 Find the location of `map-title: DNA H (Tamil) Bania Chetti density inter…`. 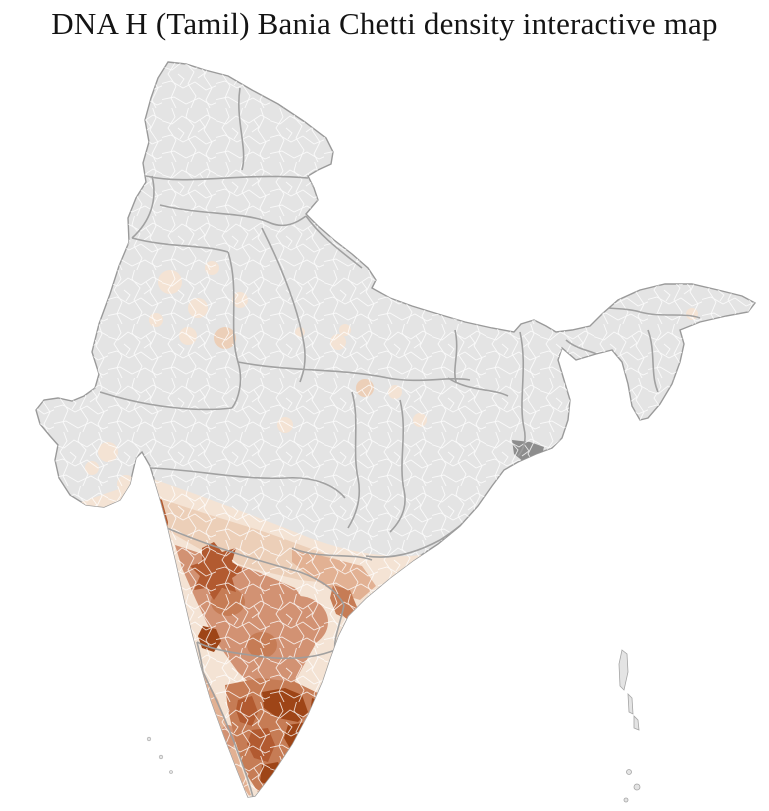

map-title: DNA H (Tamil) Bania Chetti density inter… is located at coordinates (384, 23).